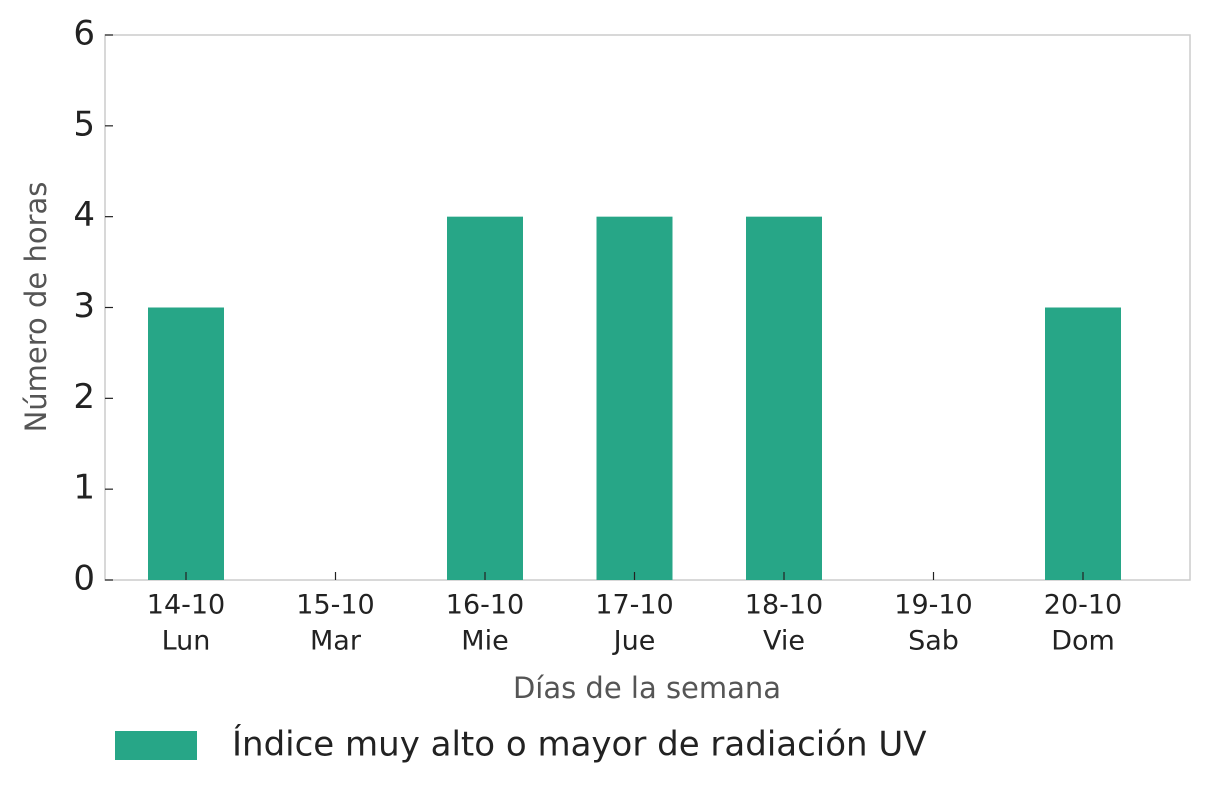 This screenshot has height=807, width=1209. I want to click on x-tick-label: 14-10, so click(186, 605).